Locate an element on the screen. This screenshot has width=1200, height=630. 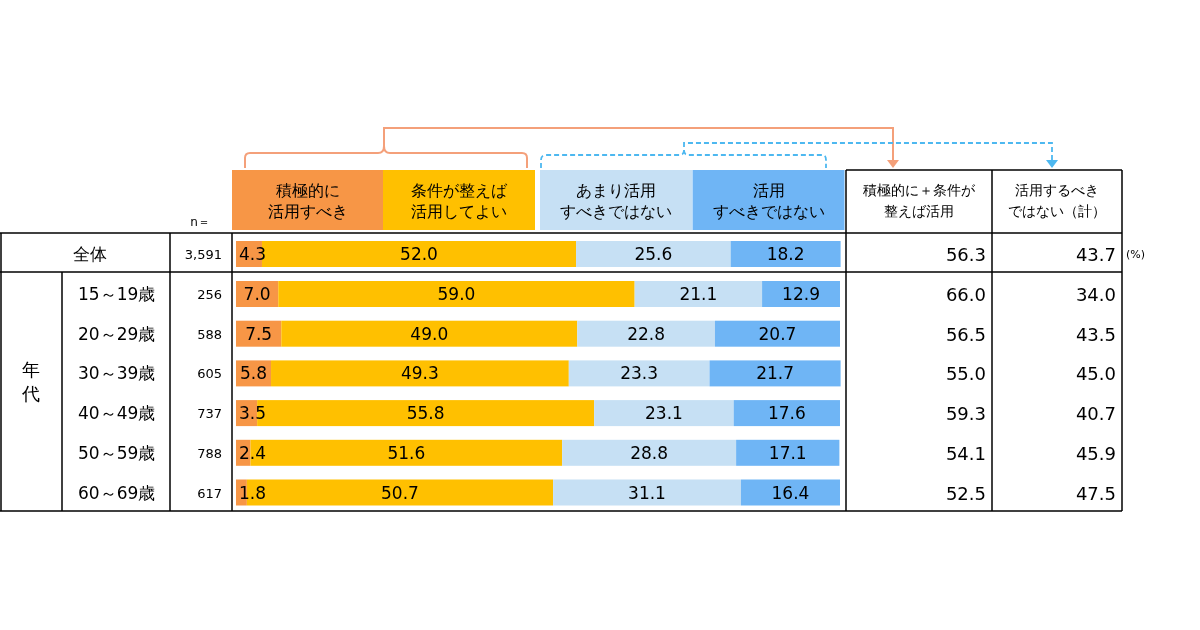
text: 活用するべきではない（計） is located at coordinates (1057, 200).